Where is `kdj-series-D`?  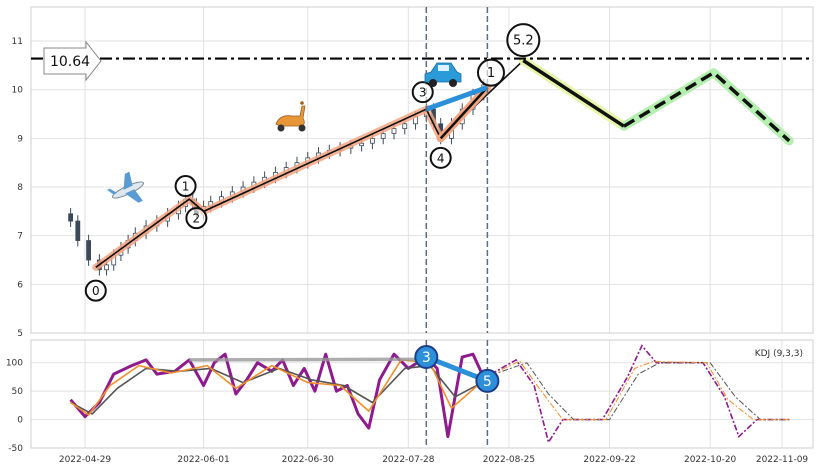
kdj-series-D is located at coordinates (279, 389).